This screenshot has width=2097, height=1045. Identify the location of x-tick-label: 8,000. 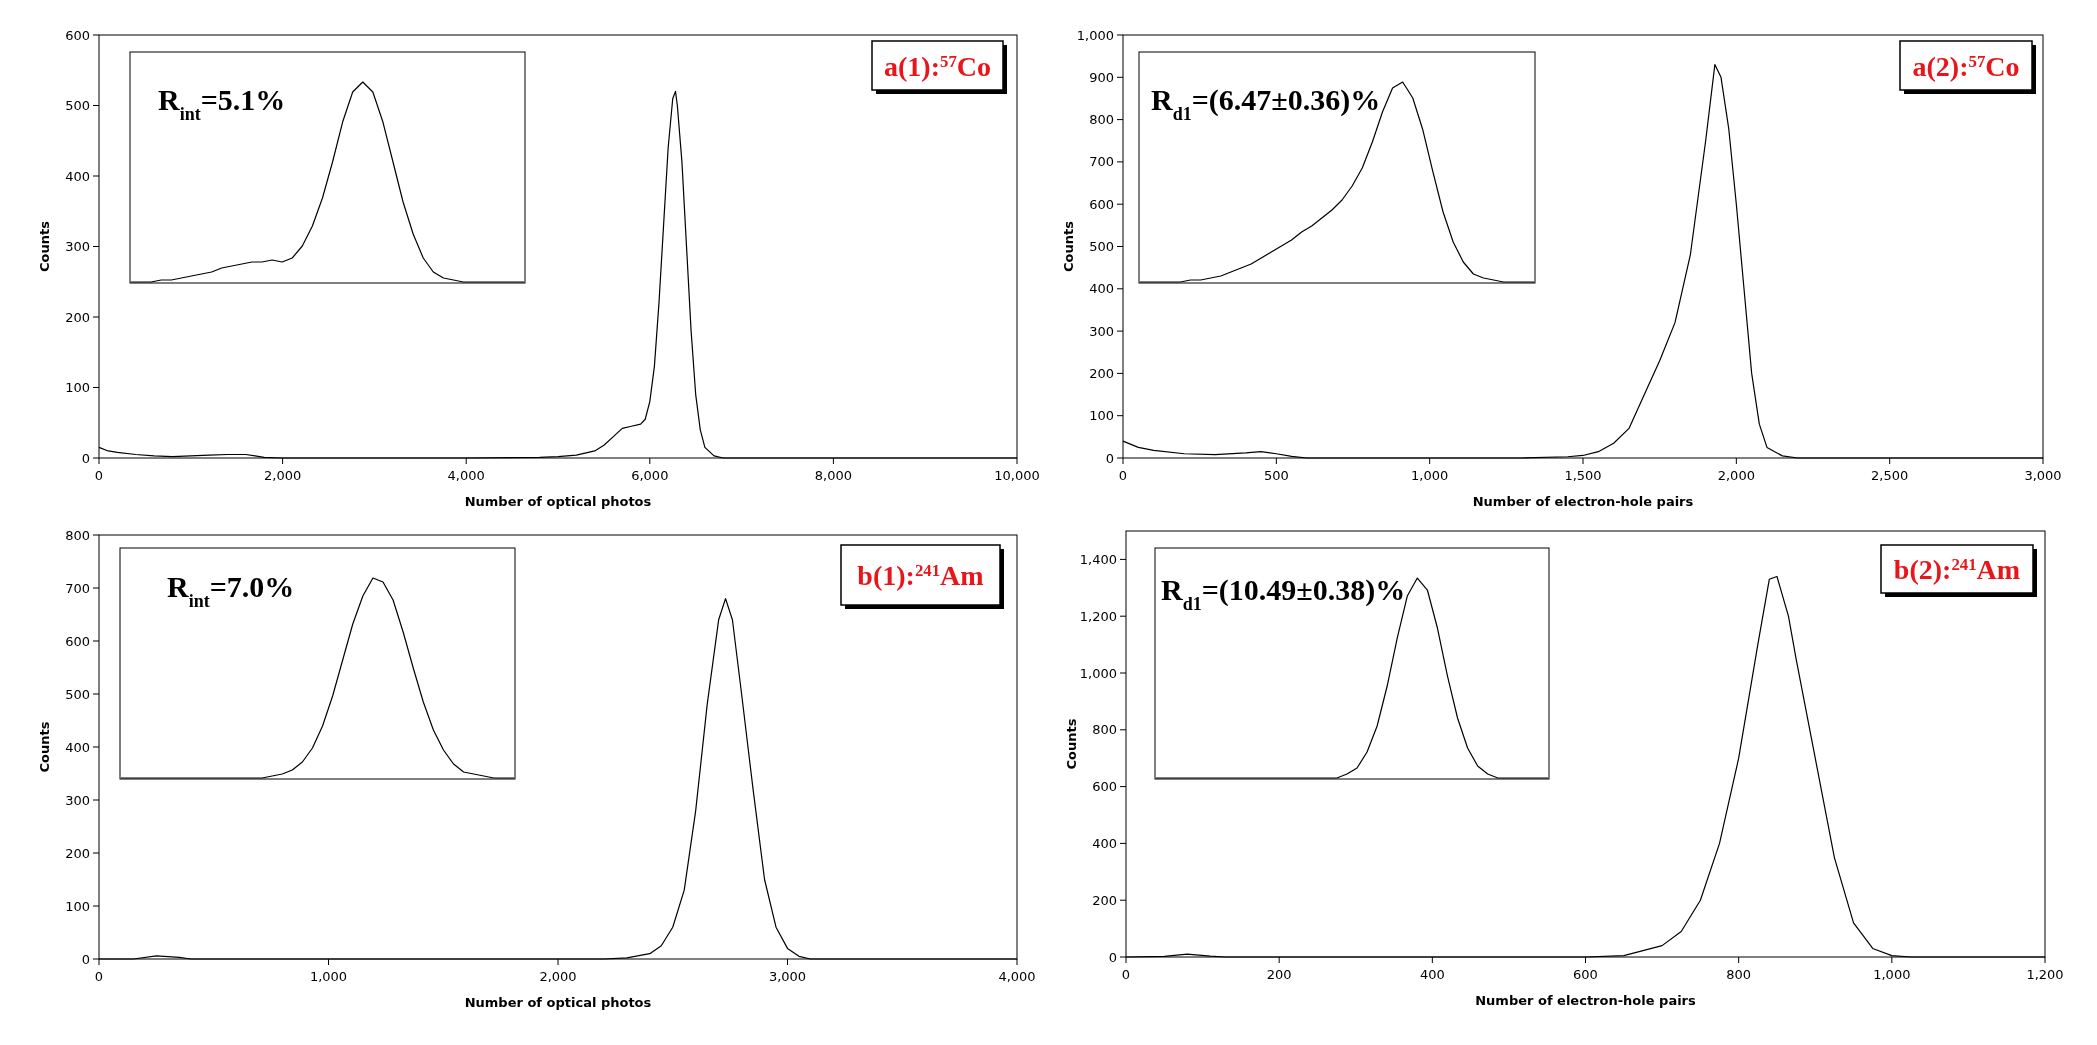
(833, 475).